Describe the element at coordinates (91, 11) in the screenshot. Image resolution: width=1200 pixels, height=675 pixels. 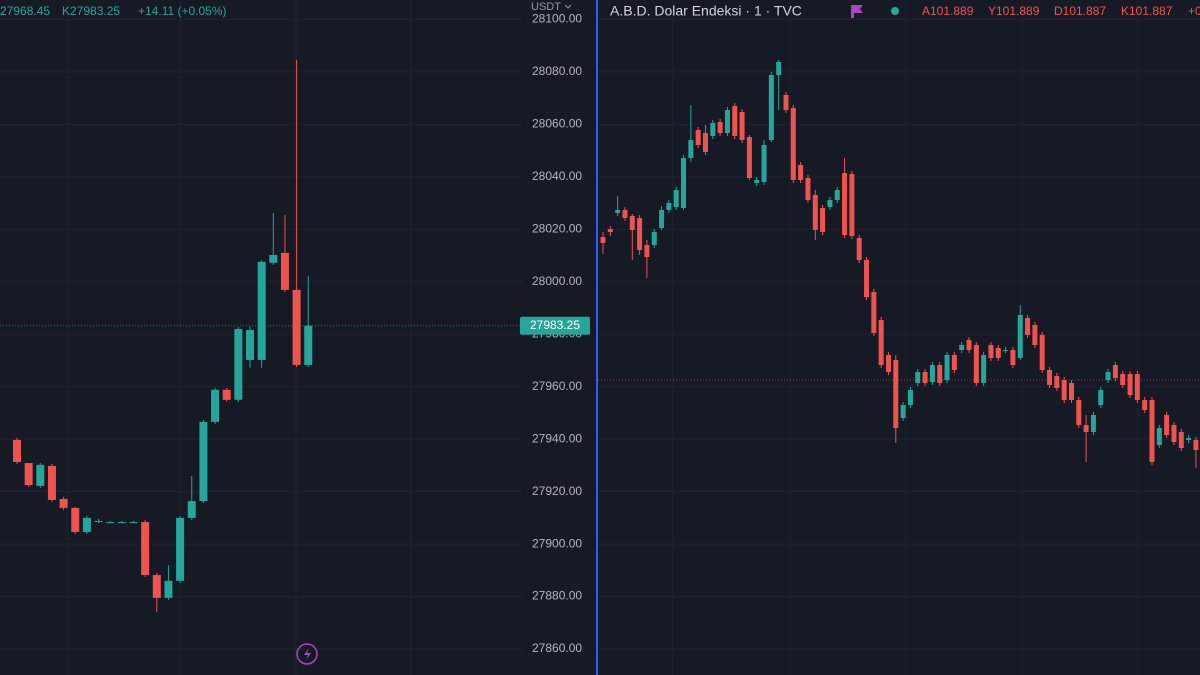
I see `ohlc-close: K27983.25` at that location.